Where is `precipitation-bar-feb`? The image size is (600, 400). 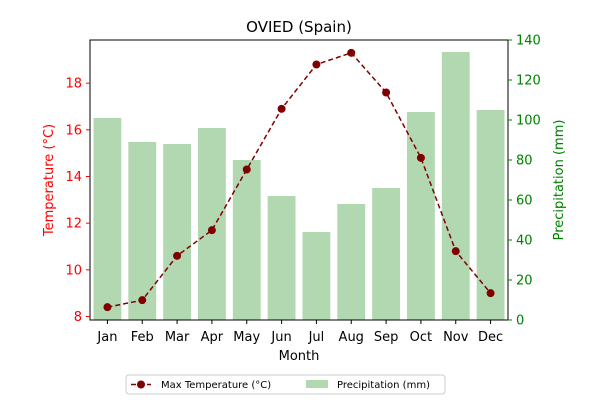
precipitation-bar-feb is located at coordinates (142, 231).